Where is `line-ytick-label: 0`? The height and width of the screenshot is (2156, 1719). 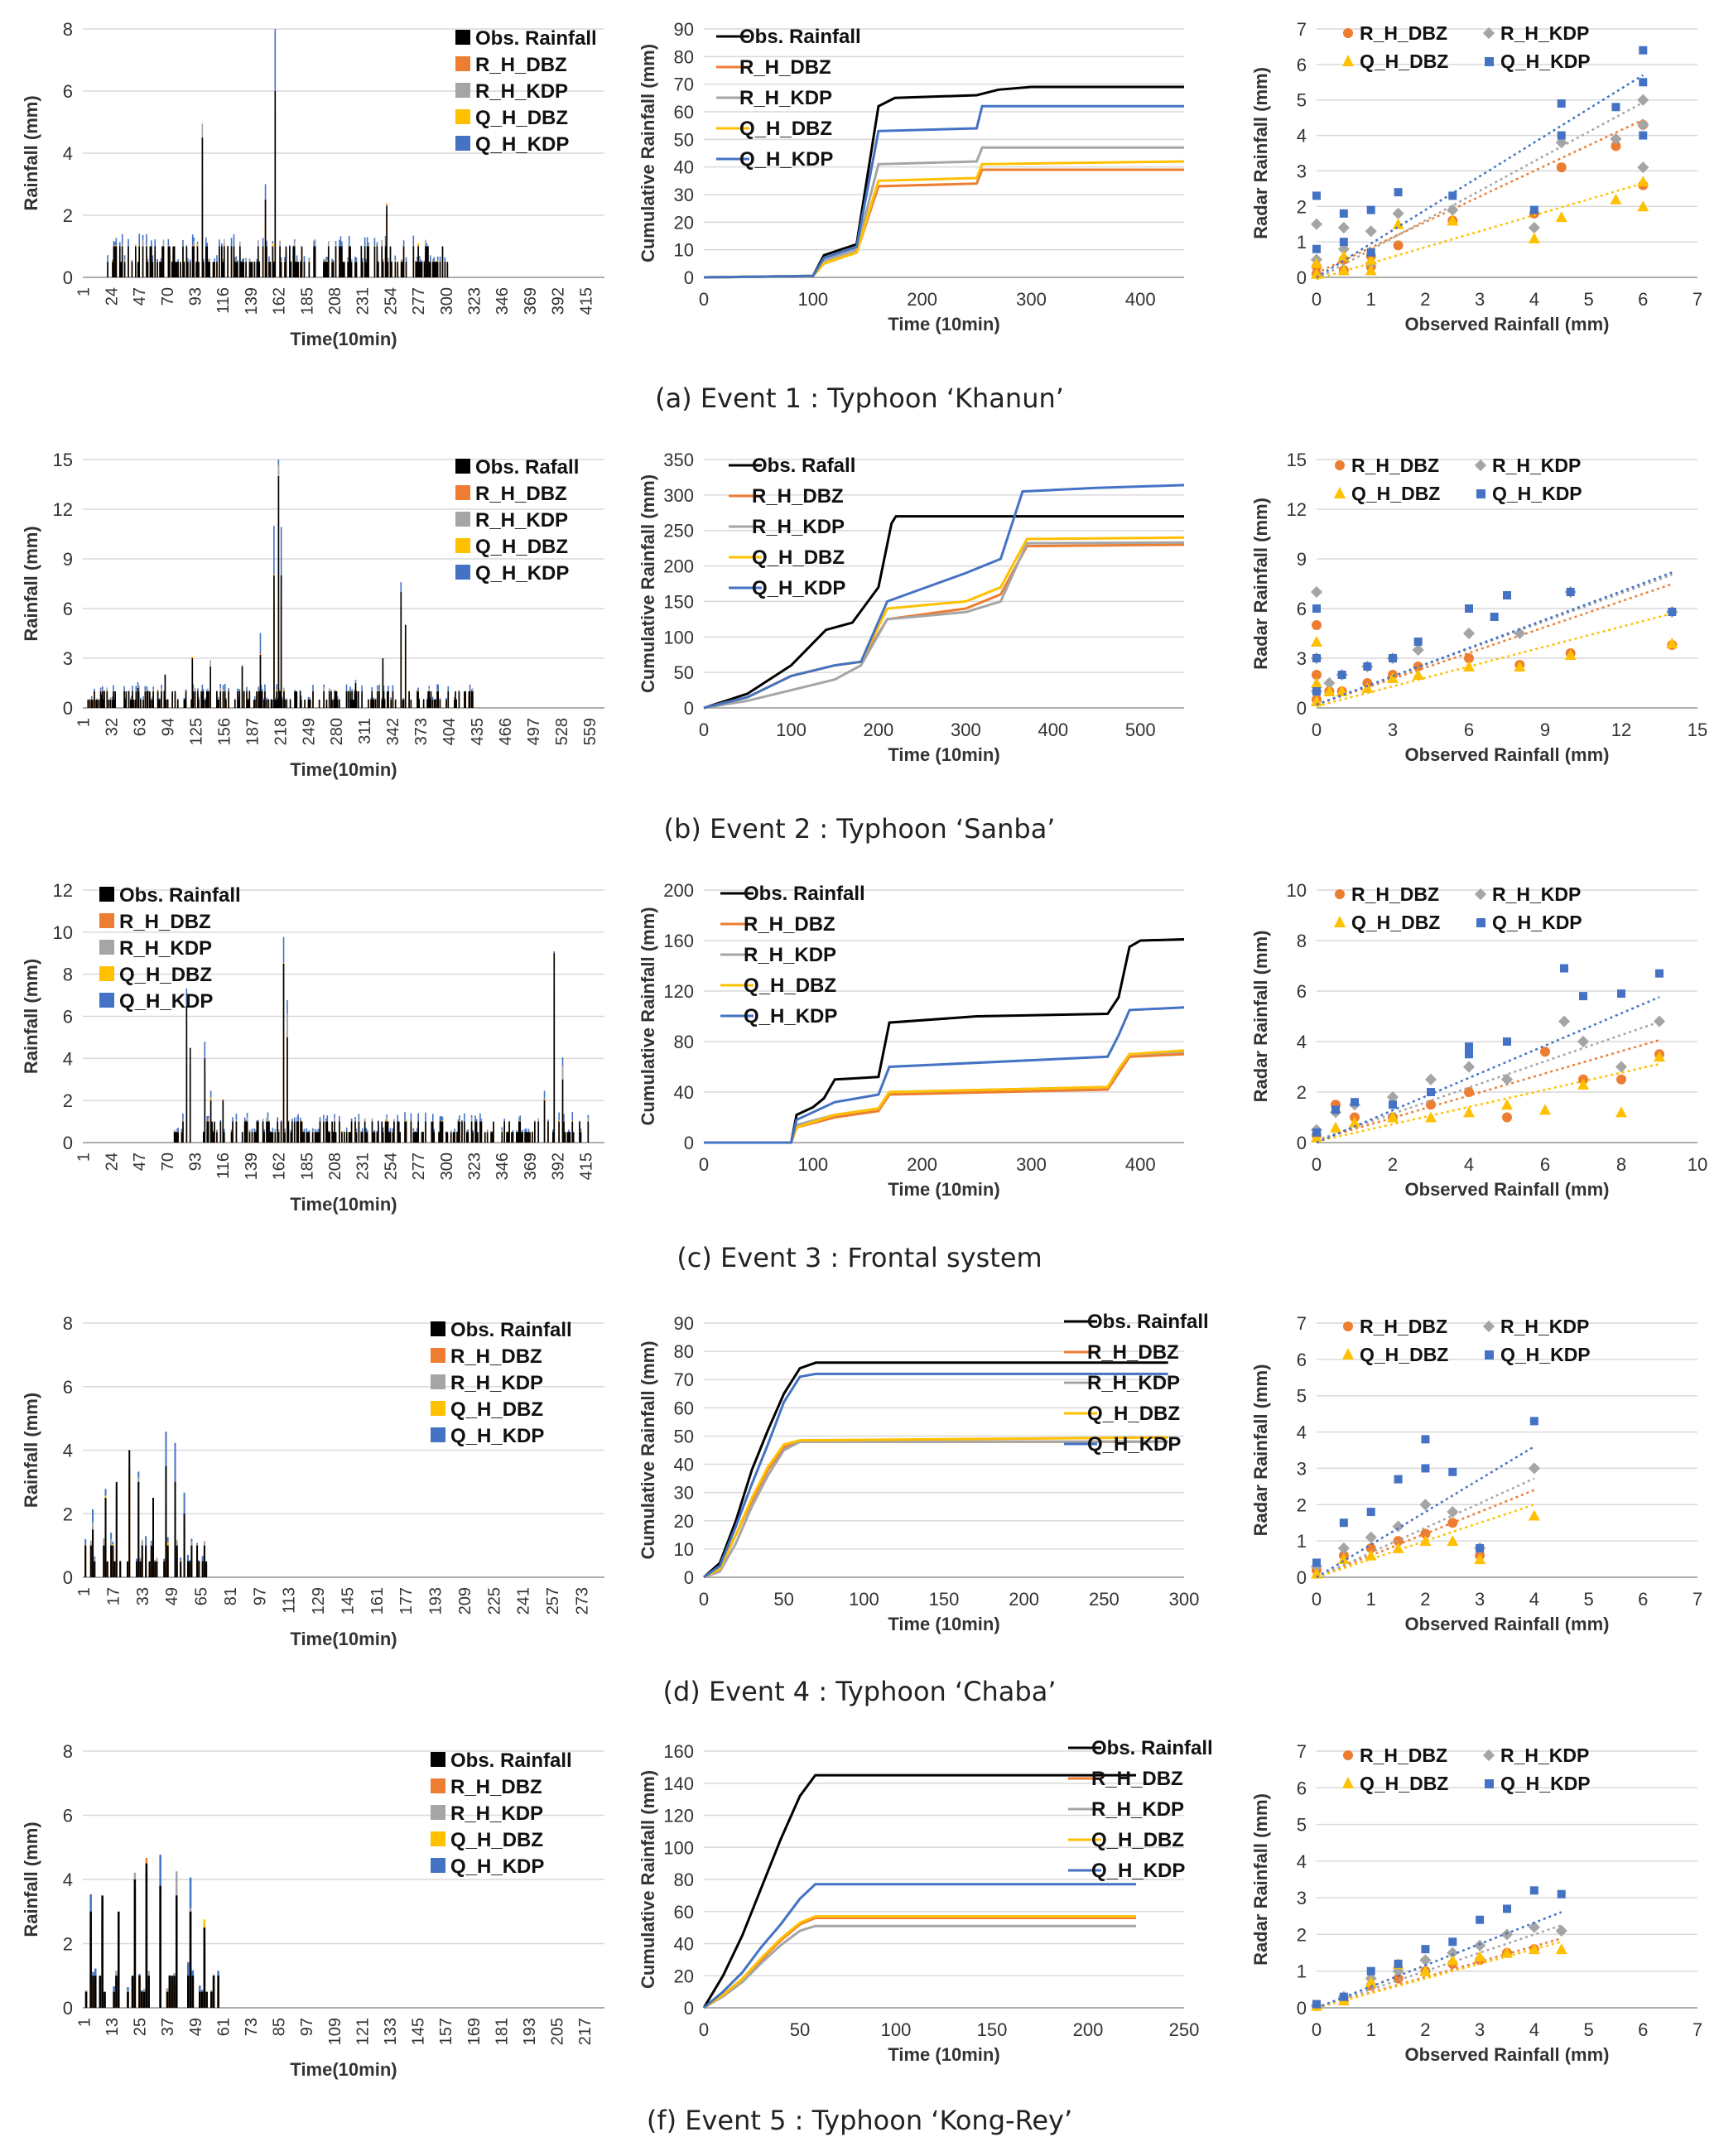
line-ytick-label: 0 is located at coordinates (689, 1143).